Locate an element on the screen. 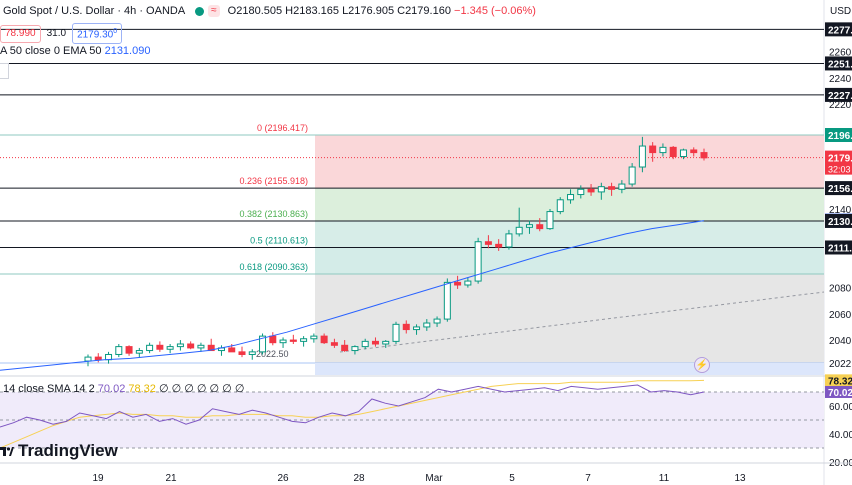 The image size is (852, 485). rsi-axis-tick: 60.00 is located at coordinates (840, 407).